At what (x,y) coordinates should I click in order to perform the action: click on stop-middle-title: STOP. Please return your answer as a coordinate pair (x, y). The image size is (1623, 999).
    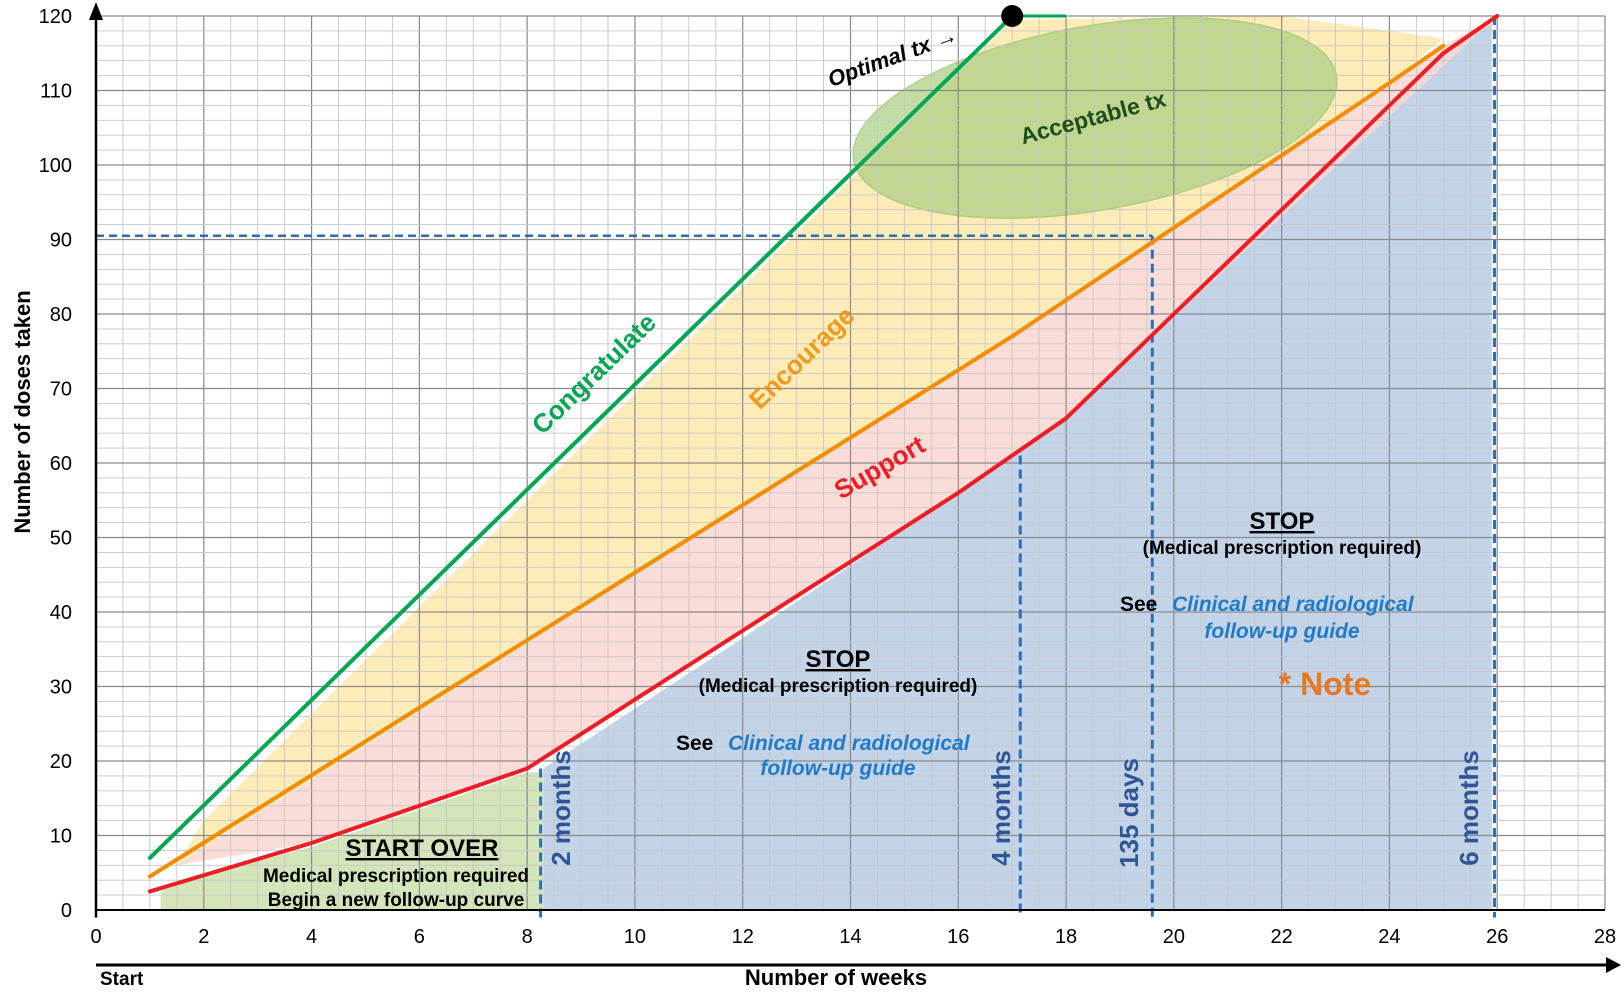
    Looking at the image, I should click on (838, 659).